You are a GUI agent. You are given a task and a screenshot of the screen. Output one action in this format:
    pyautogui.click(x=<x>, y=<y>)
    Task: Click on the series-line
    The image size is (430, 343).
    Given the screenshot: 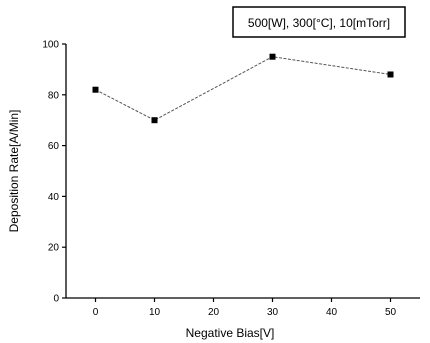 What is the action you would take?
    pyautogui.click(x=243, y=88)
    